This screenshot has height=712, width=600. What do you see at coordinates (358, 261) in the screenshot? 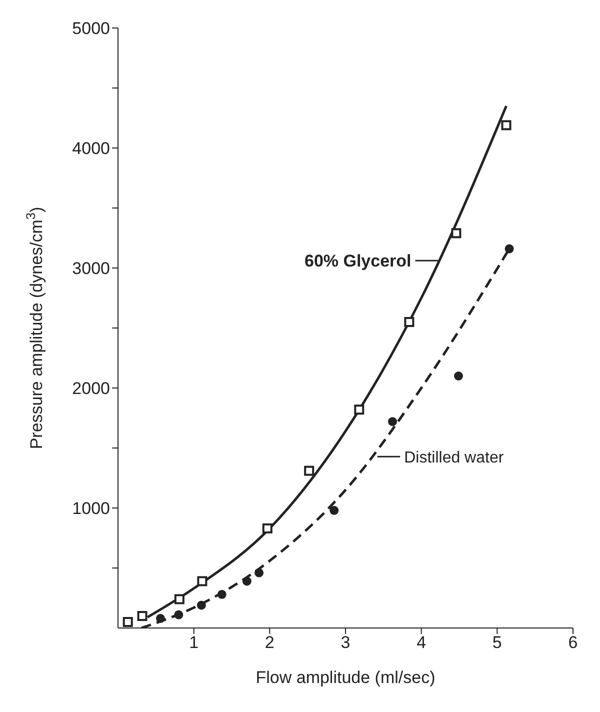
I see `annotation: 60% Glycerol` at bounding box center [358, 261].